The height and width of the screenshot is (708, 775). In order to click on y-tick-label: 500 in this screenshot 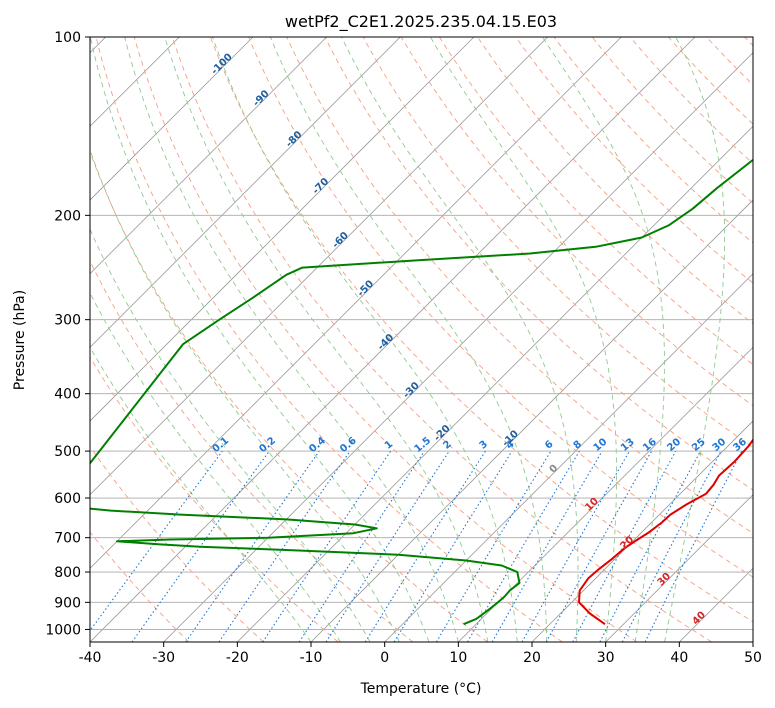, I will do `click(67, 452)`.